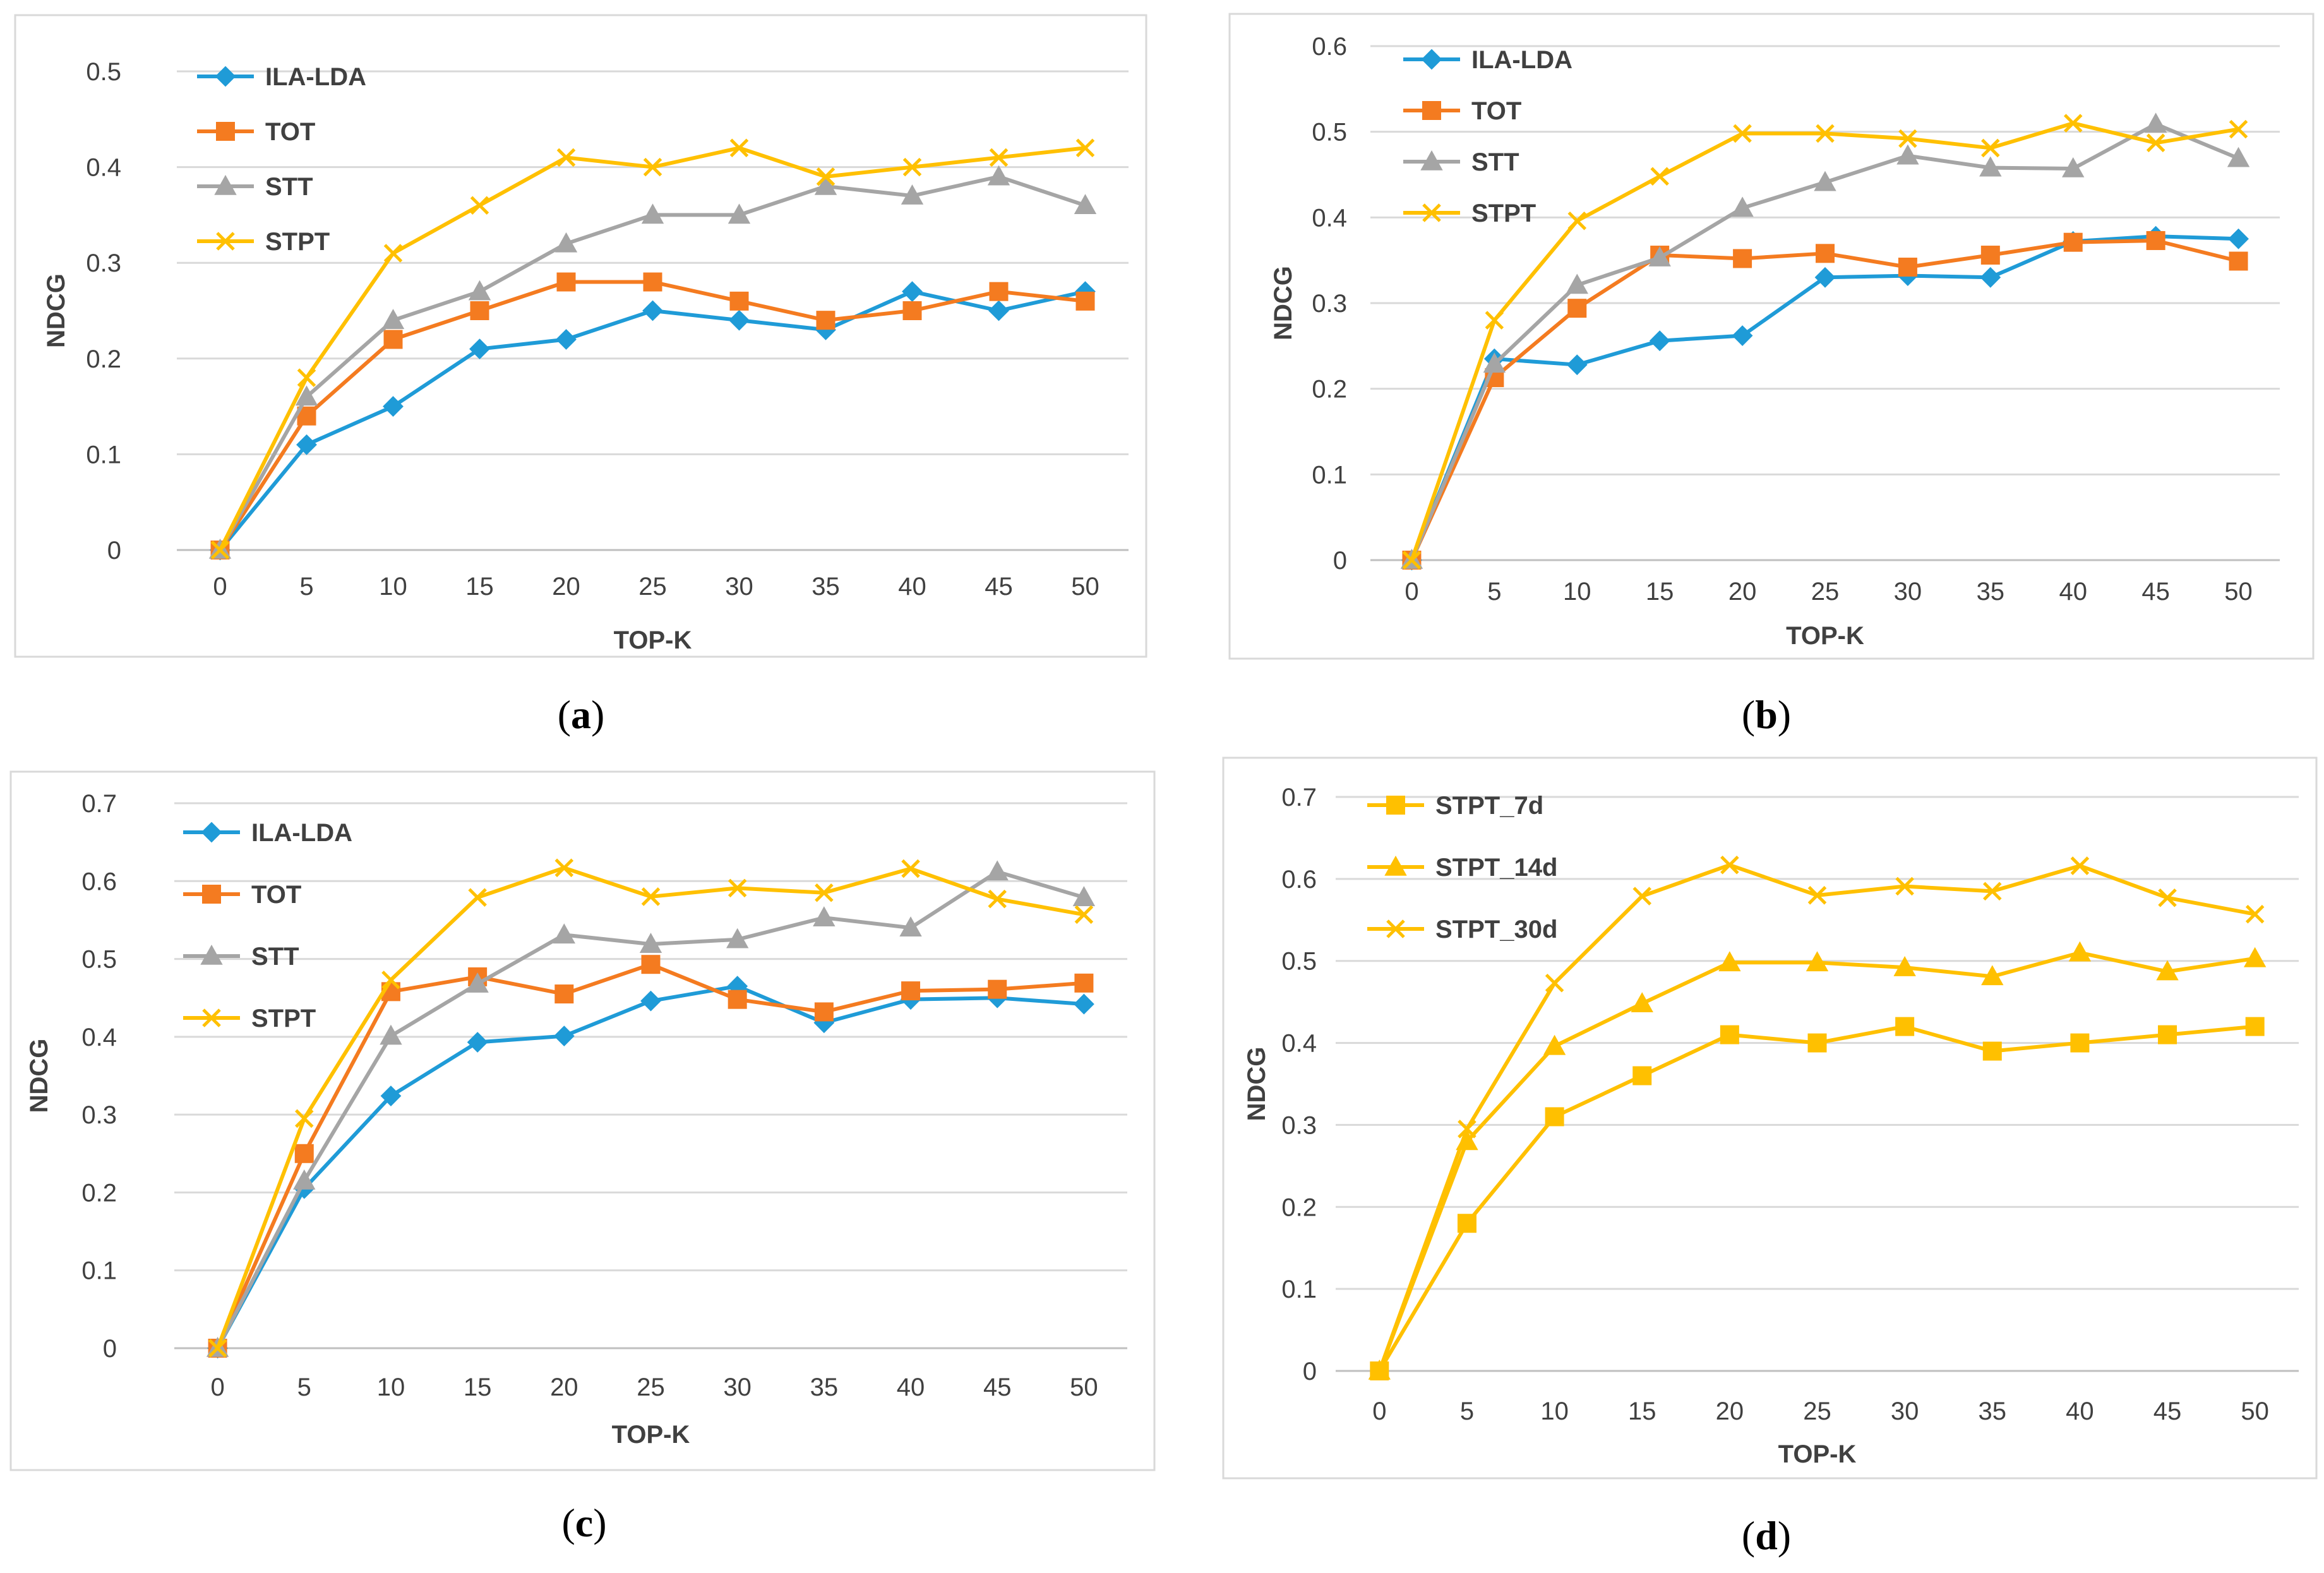 This screenshot has height=1573, width=2324. I want to click on x-tick-label: 25, so click(652, 587).